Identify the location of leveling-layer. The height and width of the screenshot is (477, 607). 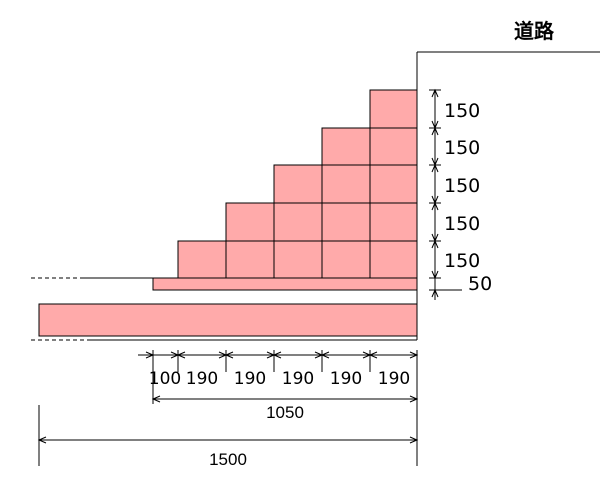
(285, 284).